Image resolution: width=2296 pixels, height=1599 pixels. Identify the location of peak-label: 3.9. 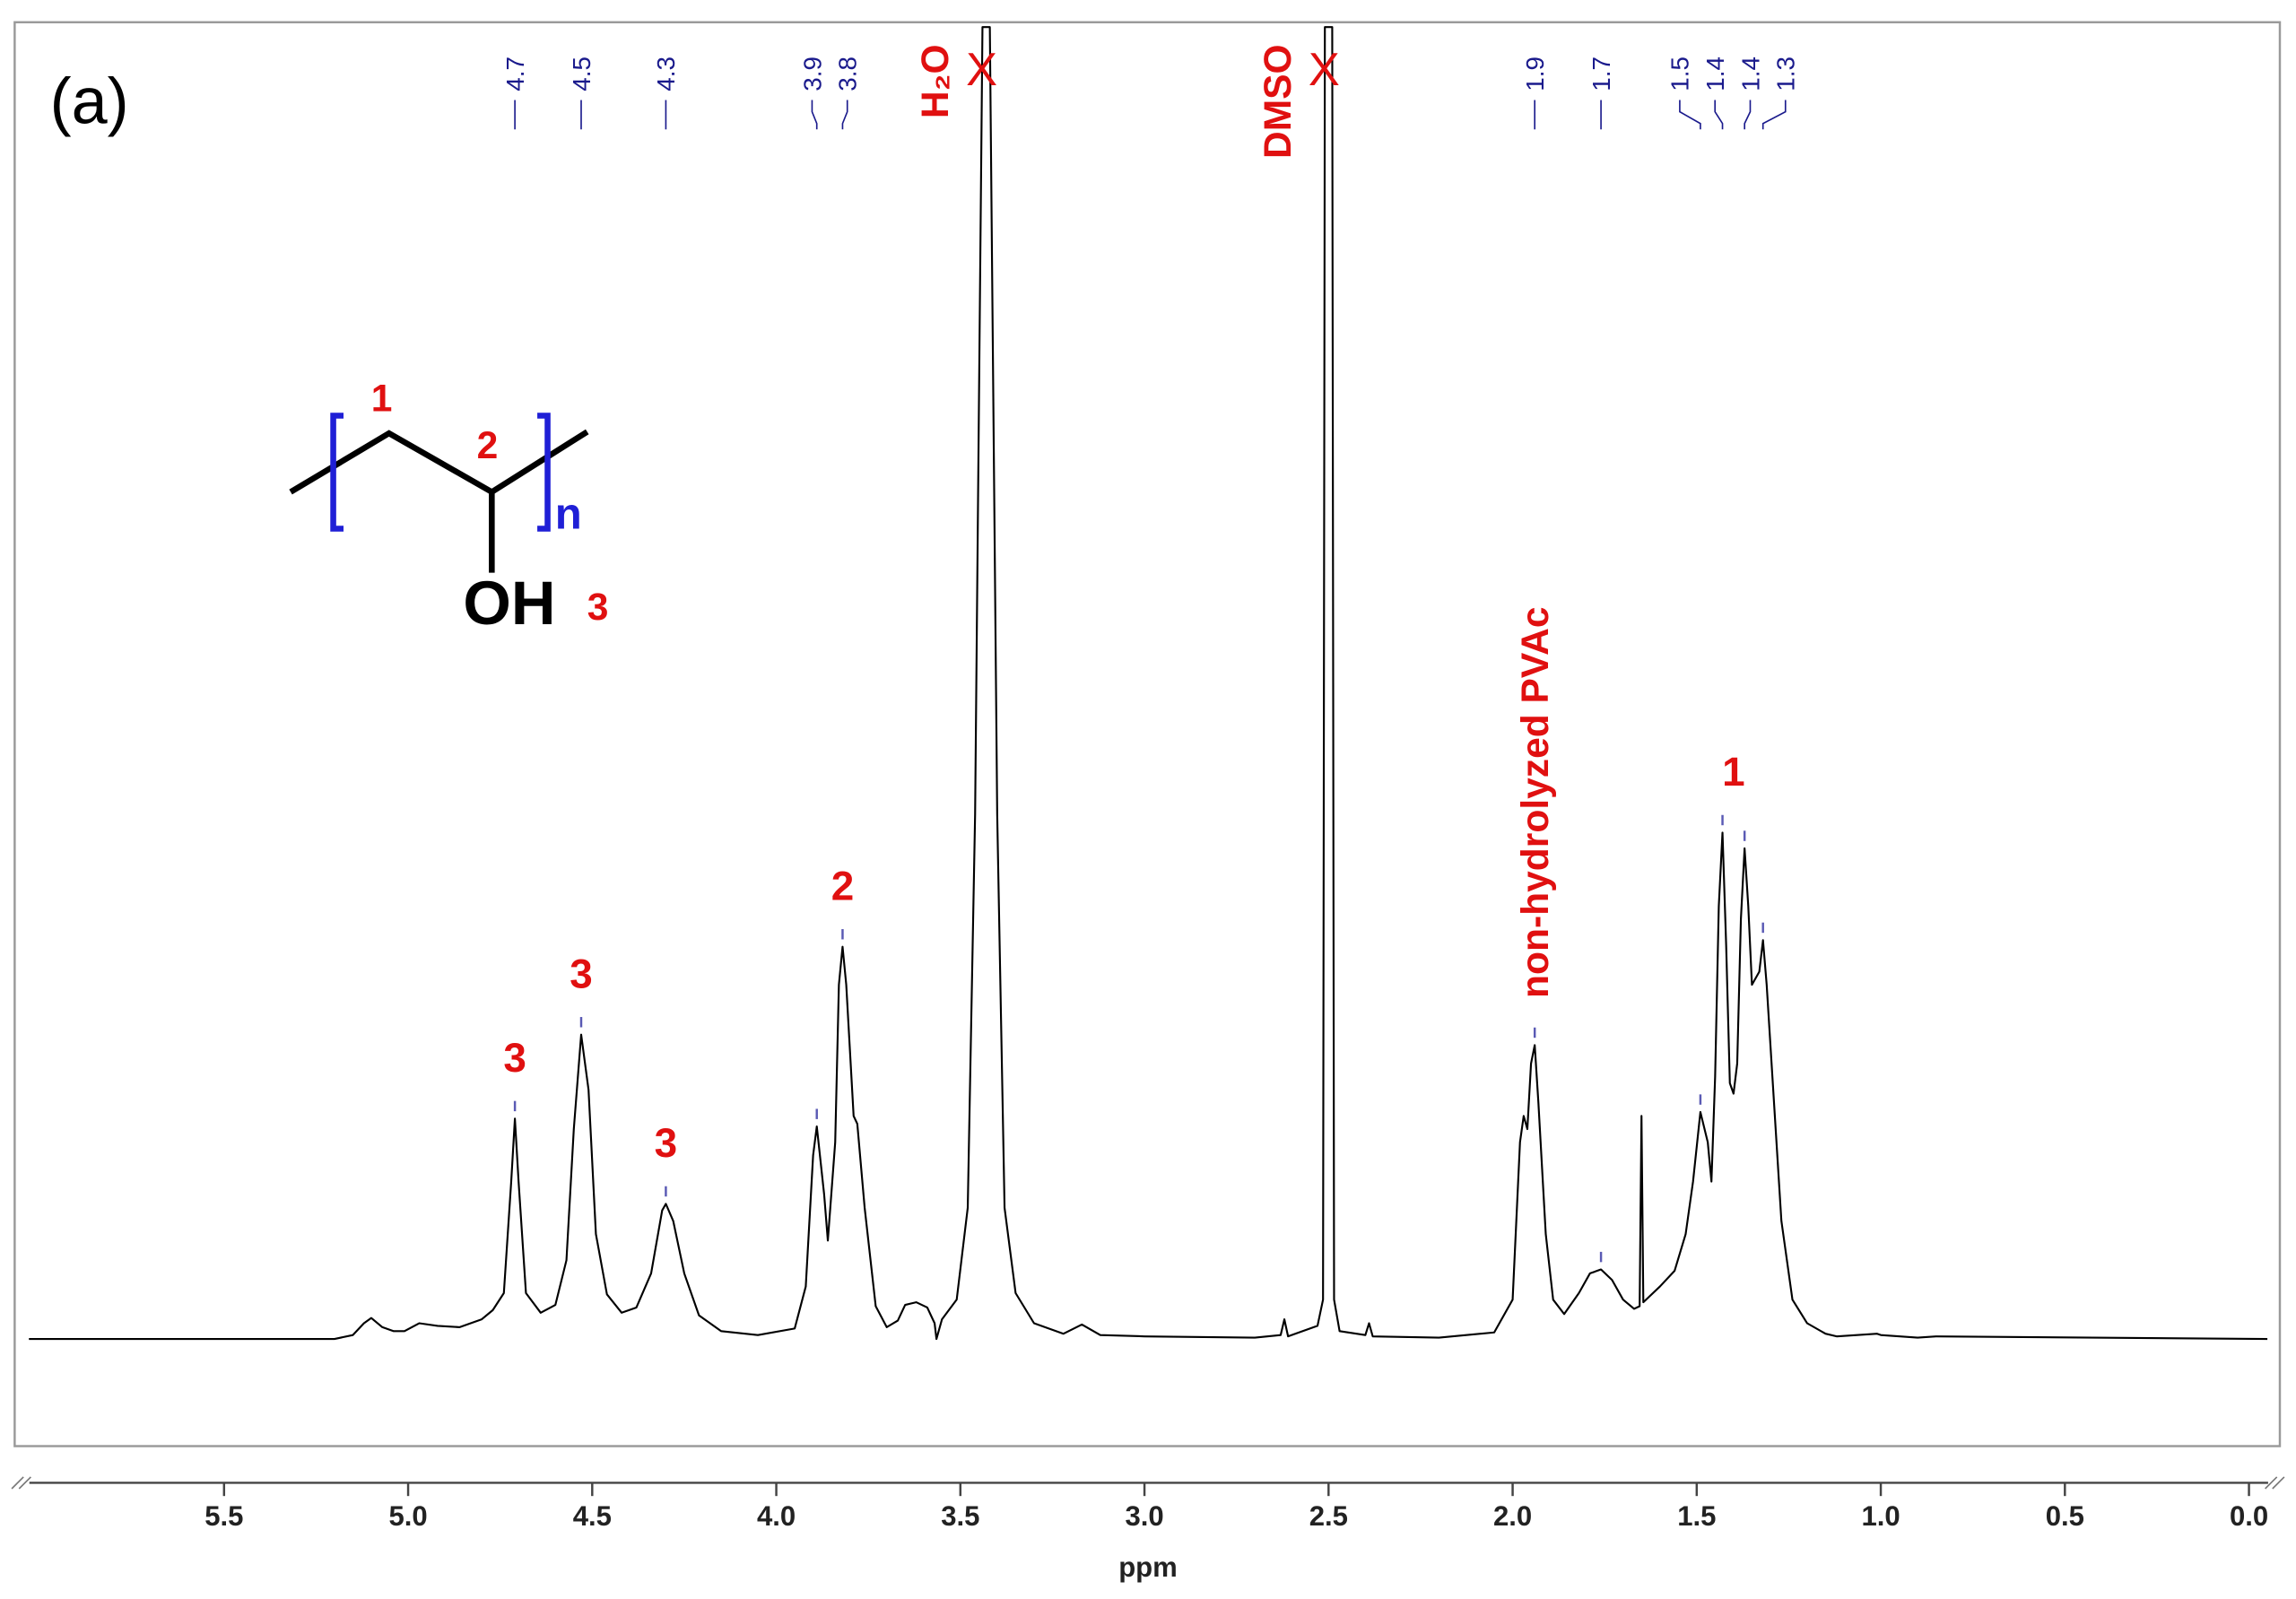
(812, 74).